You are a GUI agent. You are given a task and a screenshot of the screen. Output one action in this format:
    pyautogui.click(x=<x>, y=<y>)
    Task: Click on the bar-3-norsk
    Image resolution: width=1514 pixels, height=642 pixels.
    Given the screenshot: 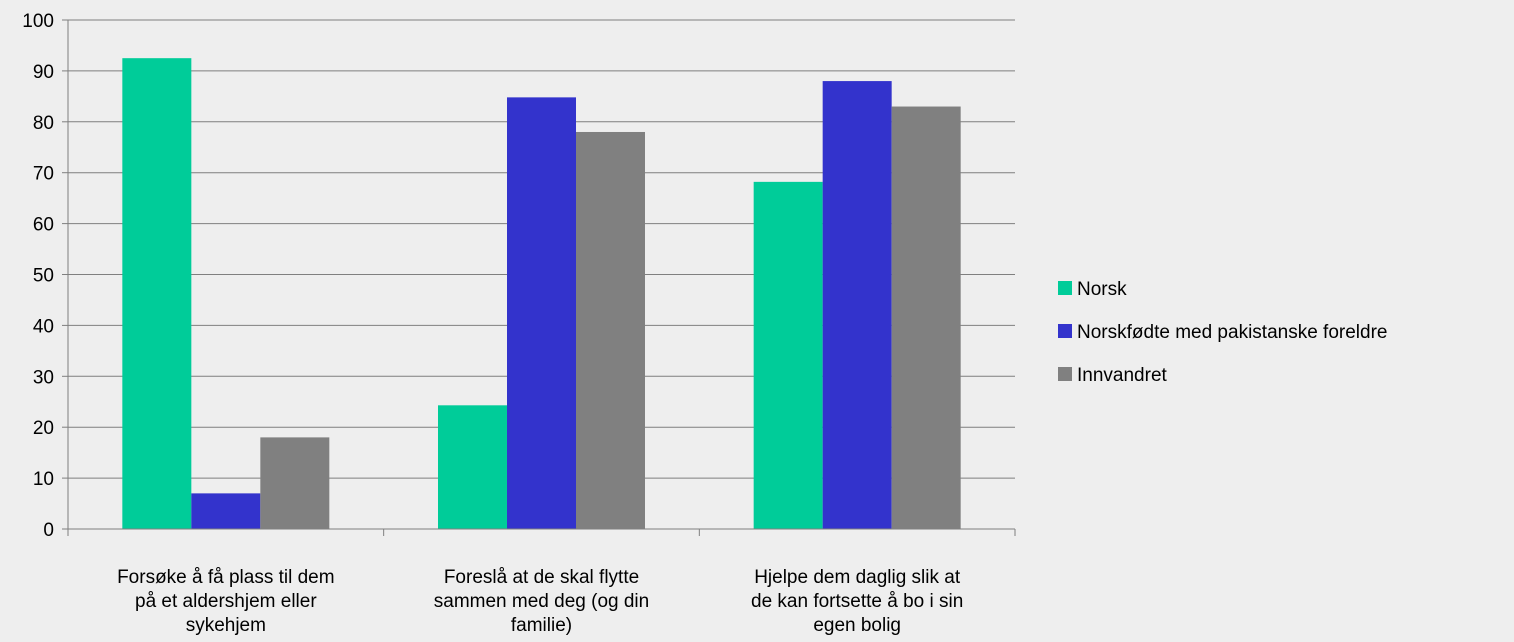 What is the action you would take?
    pyautogui.click(x=788, y=355)
    